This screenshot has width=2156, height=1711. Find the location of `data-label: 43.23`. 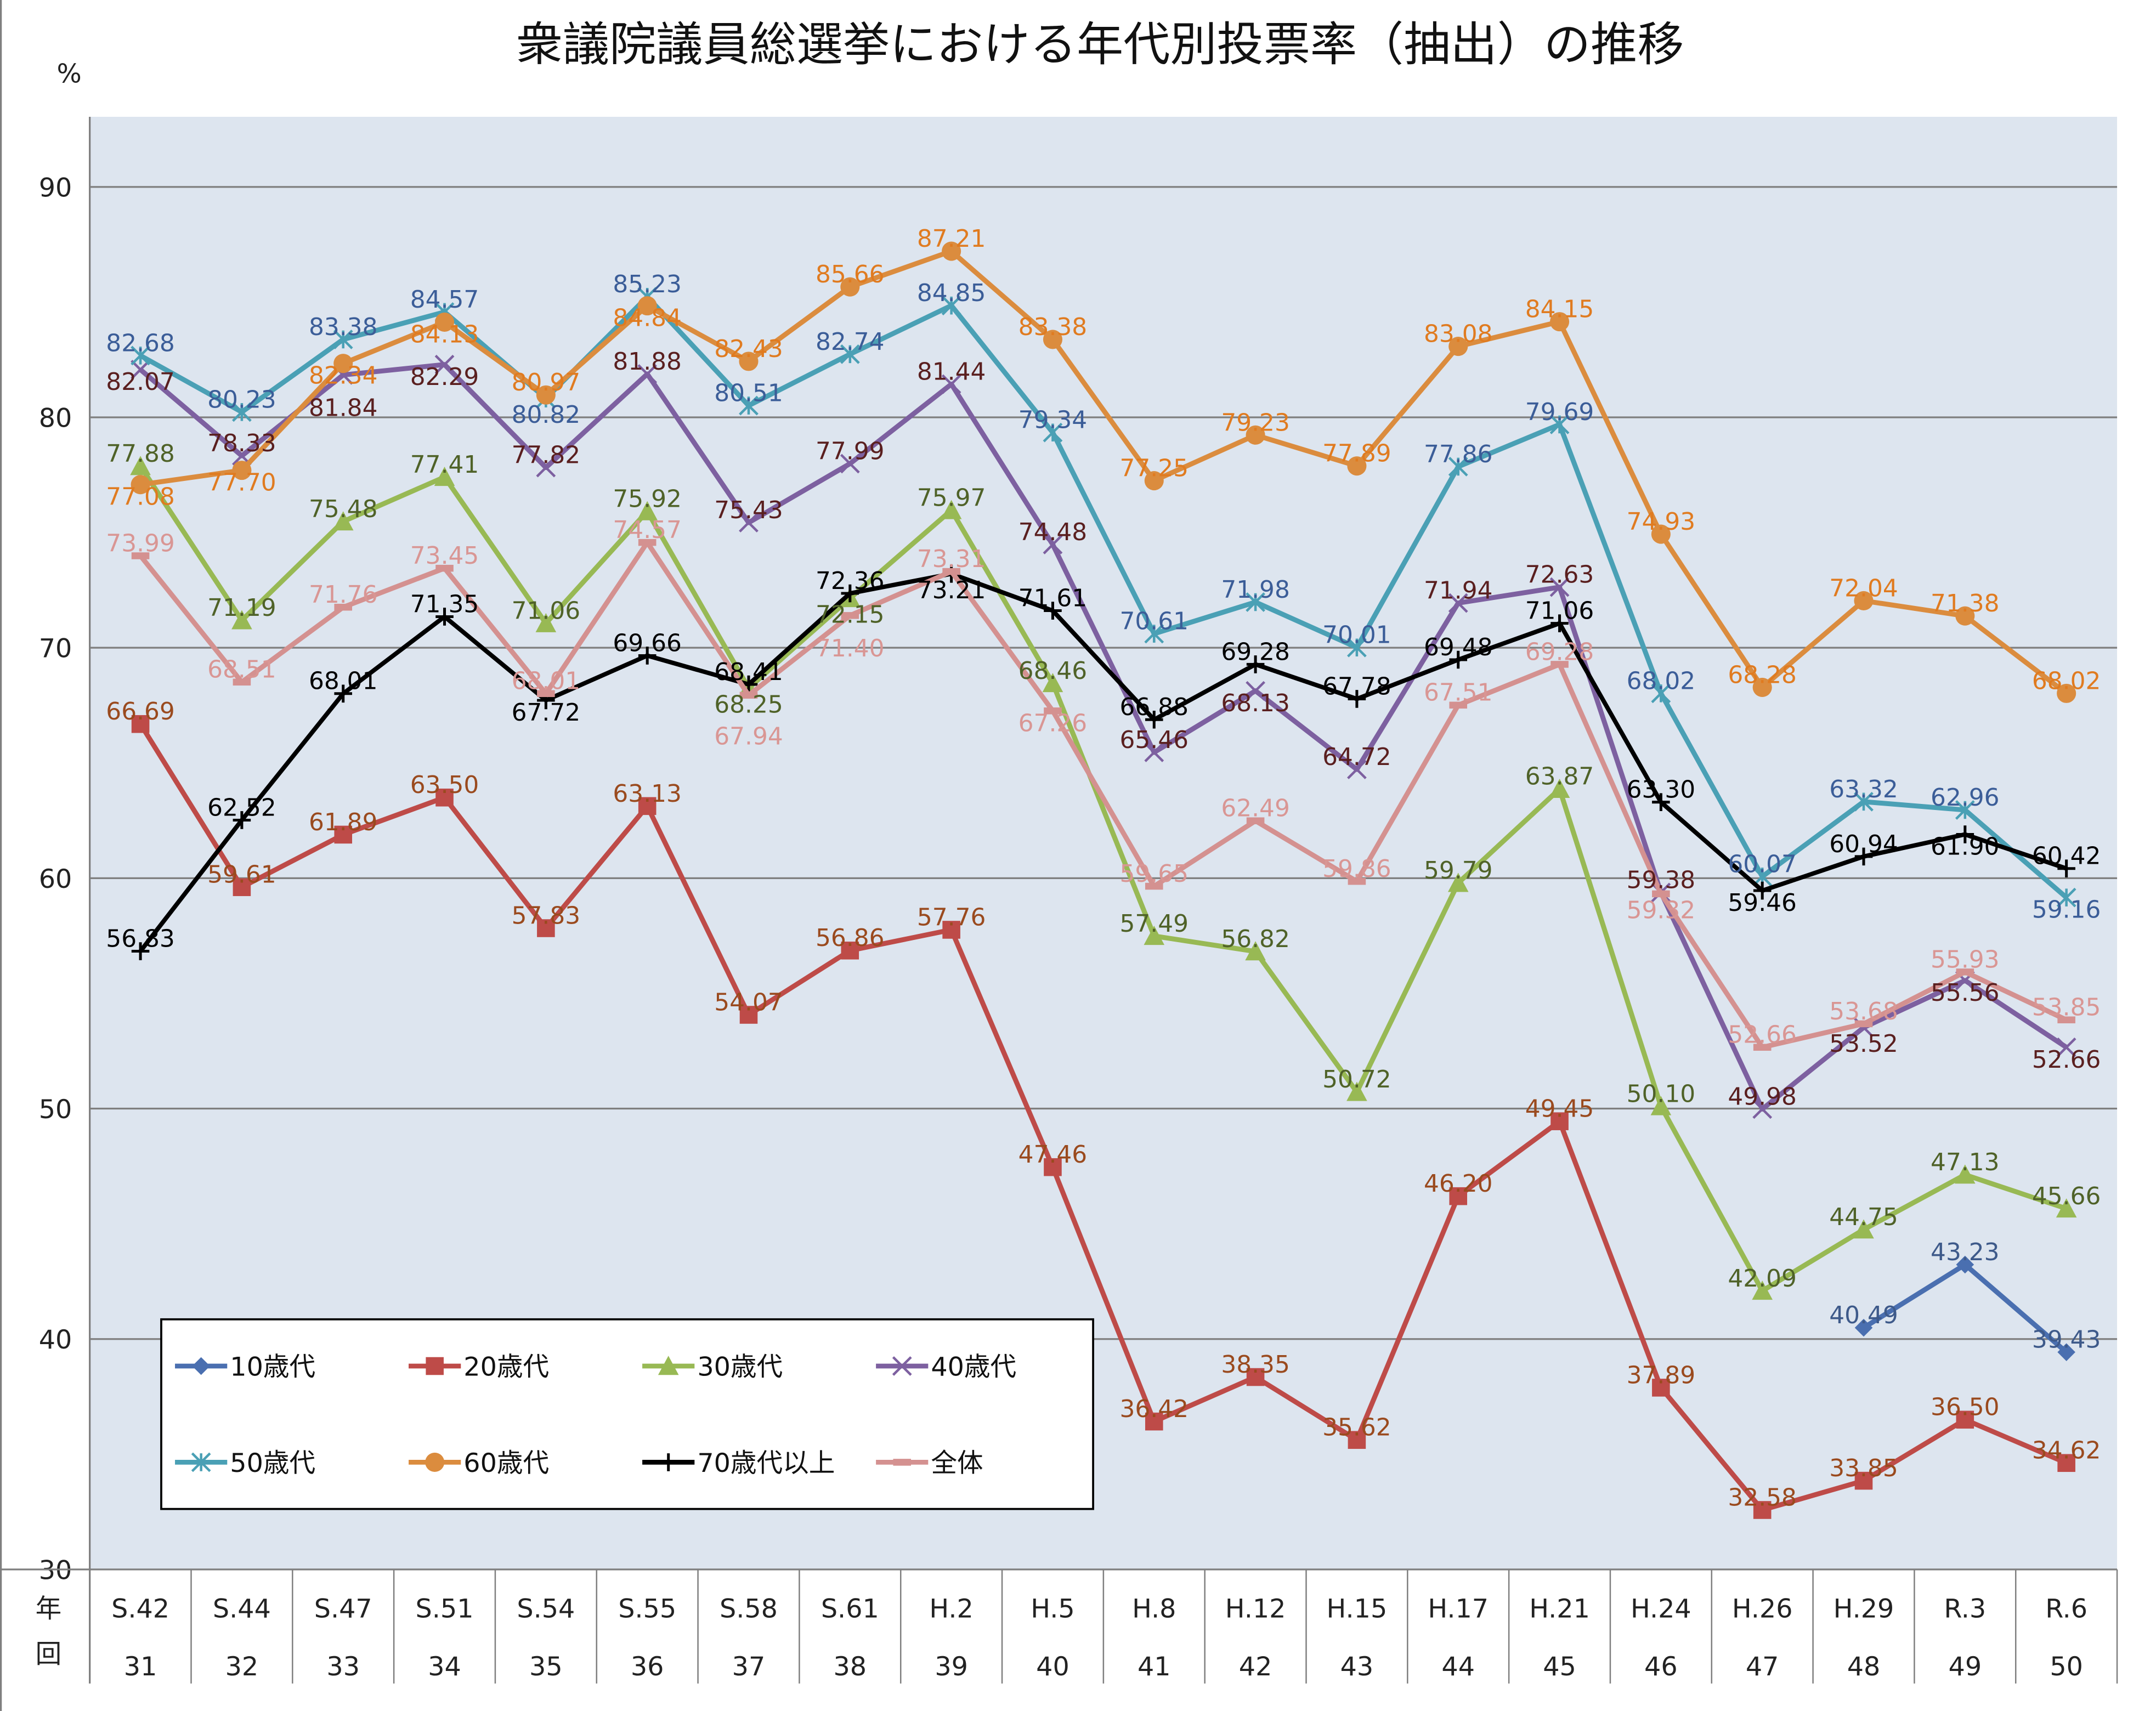

data-label: 43.23 is located at coordinates (1965, 1252).